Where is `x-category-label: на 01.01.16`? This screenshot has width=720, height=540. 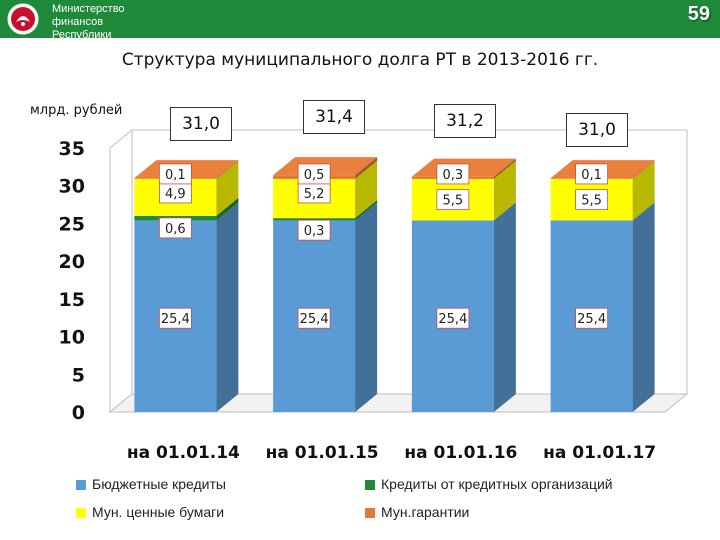
x-category-label: на 01.01.16 is located at coordinates (460, 453).